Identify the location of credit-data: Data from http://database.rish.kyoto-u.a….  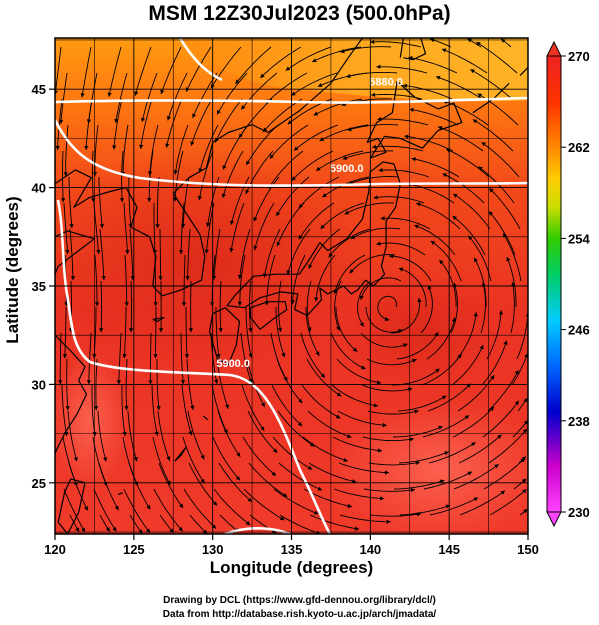
(299, 614).